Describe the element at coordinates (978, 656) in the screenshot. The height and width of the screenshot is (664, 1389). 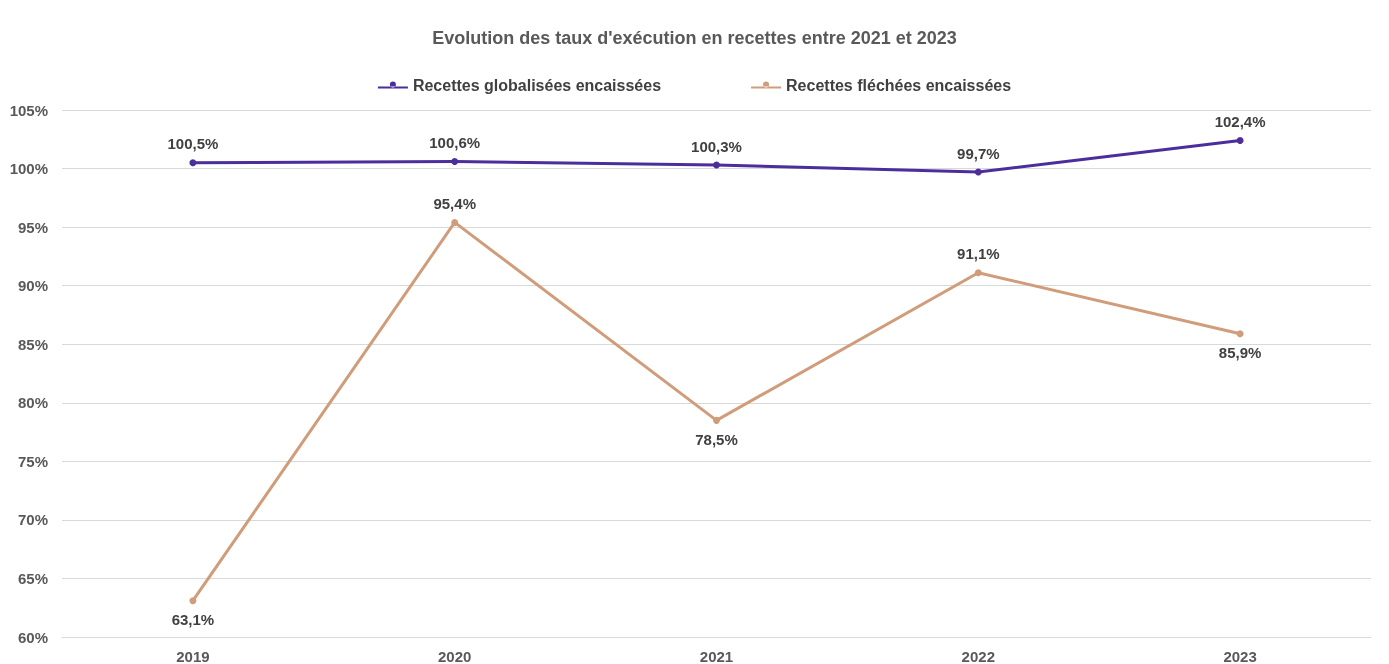
I see `x-tick-label: 2022` at that location.